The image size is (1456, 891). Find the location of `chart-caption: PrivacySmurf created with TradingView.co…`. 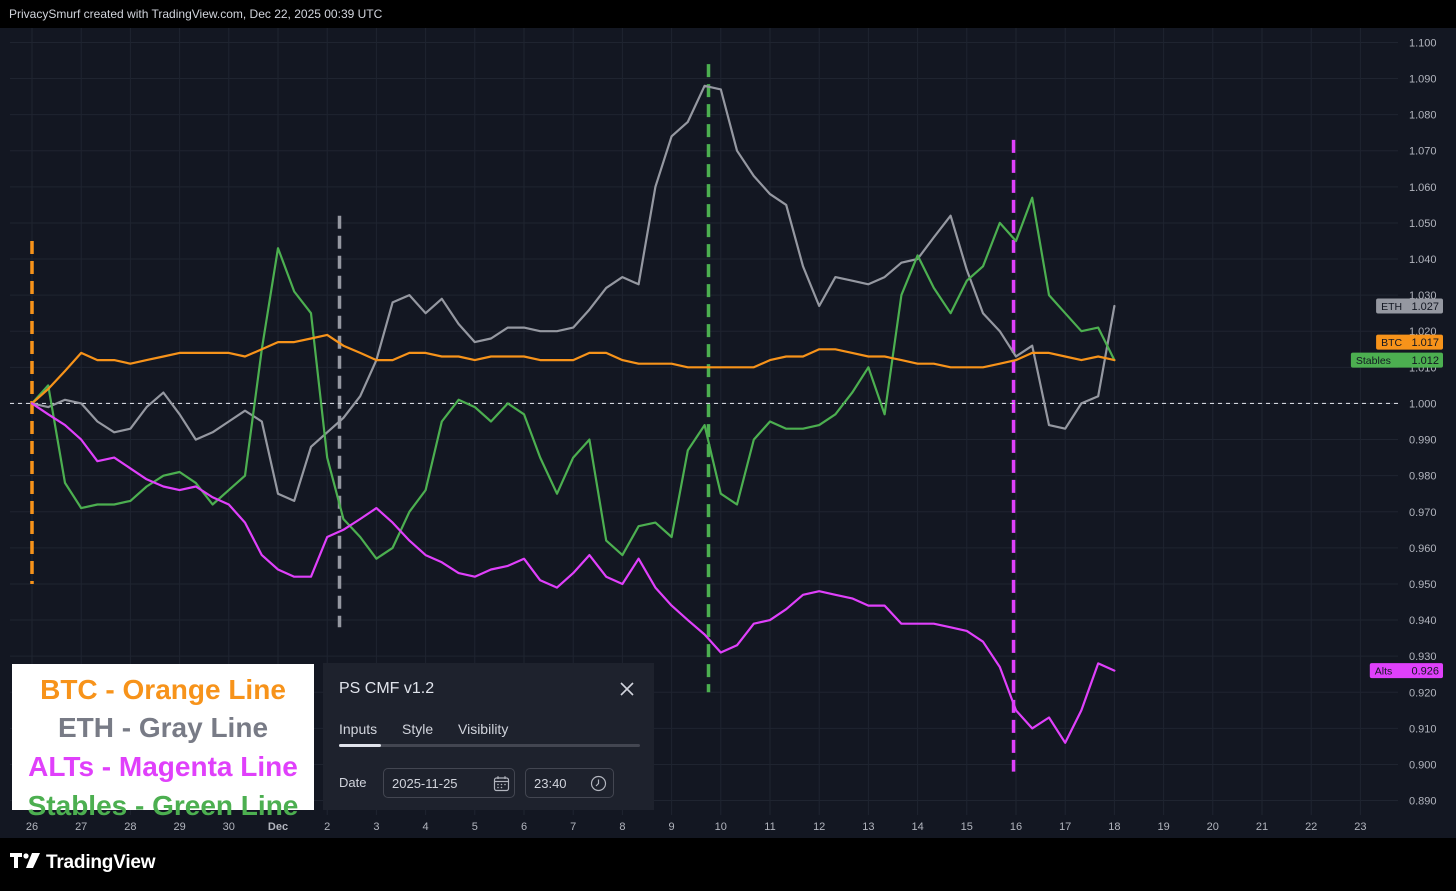

chart-caption: PrivacySmurf created with TradingView.co… is located at coordinates (196, 14).